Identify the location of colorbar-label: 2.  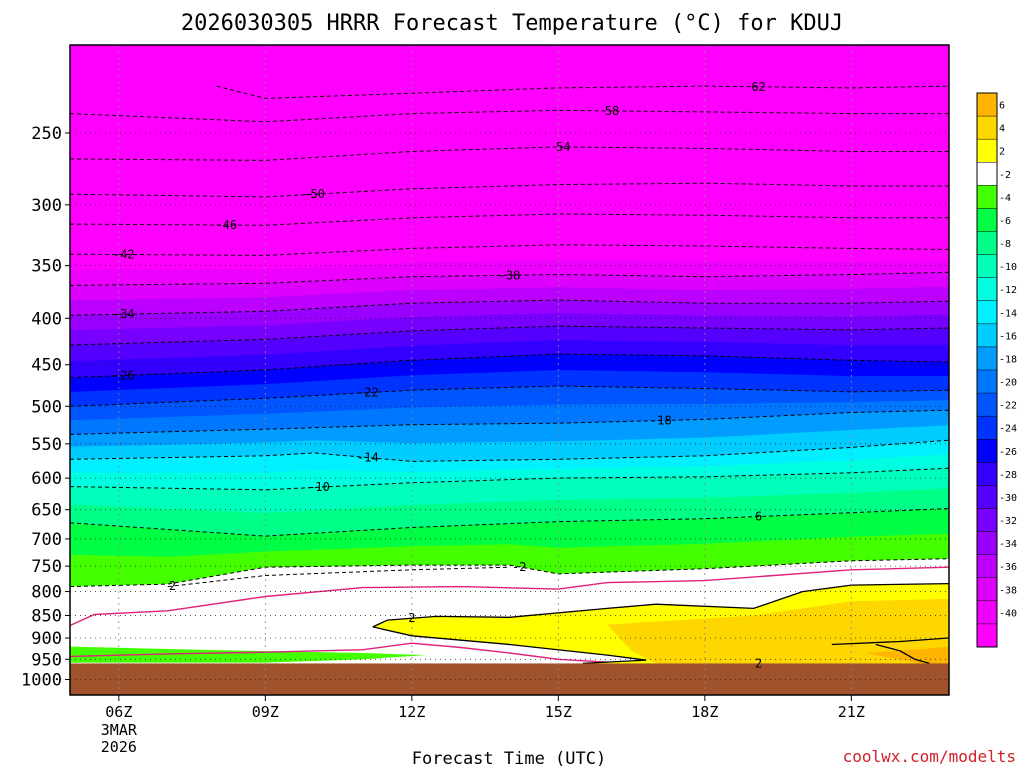
(1002, 152).